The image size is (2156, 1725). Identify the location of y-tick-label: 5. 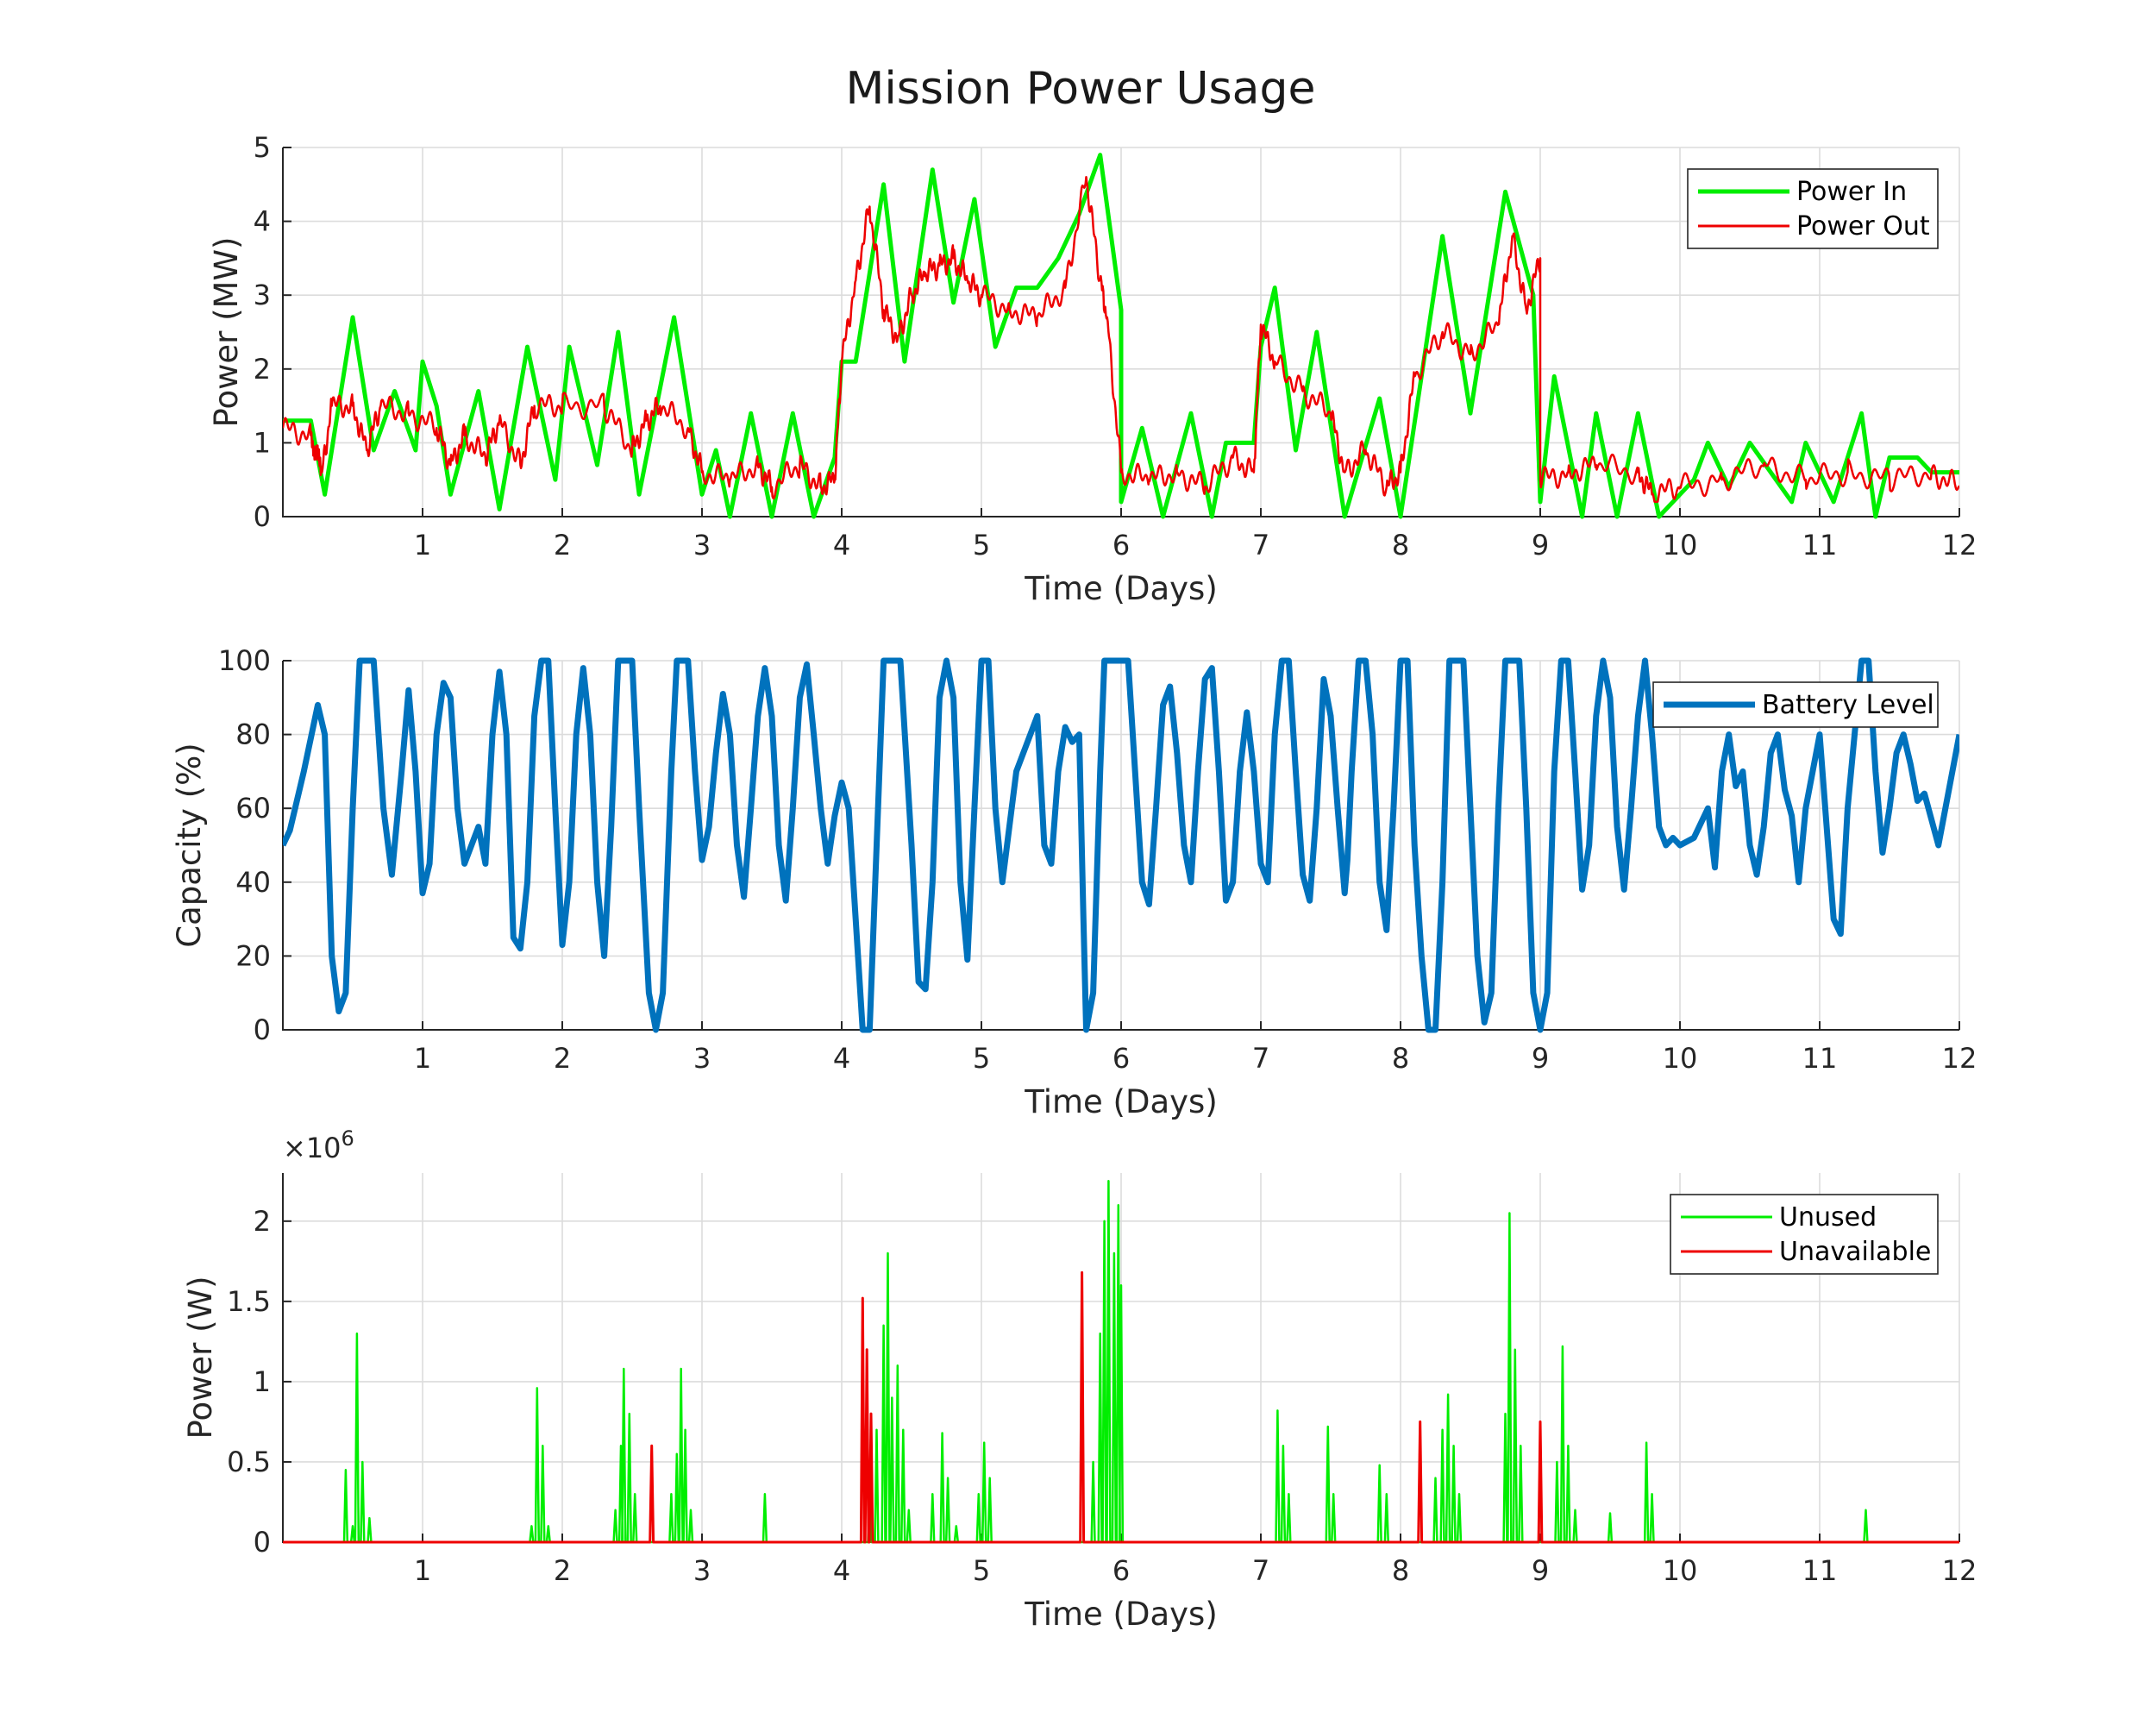
(262, 147).